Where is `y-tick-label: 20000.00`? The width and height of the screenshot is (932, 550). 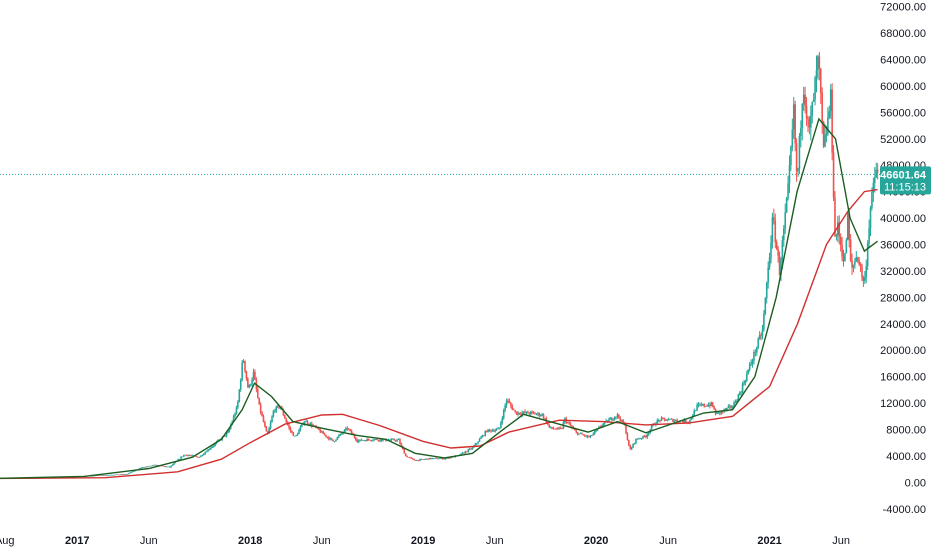
y-tick-label: 20000.00 is located at coordinates (903, 351).